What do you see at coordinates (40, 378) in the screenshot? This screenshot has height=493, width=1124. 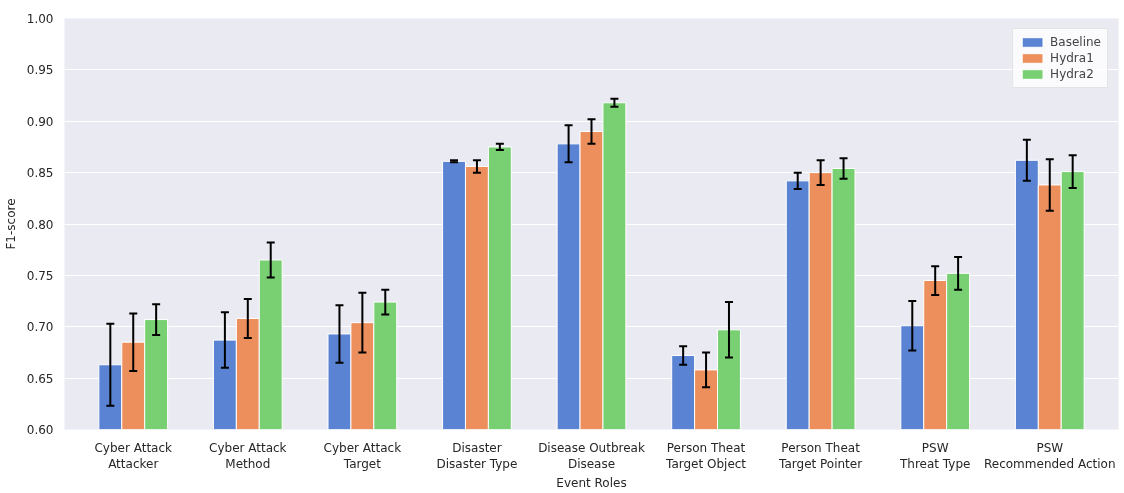 I see `y-tick-label: 0.65` at bounding box center [40, 378].